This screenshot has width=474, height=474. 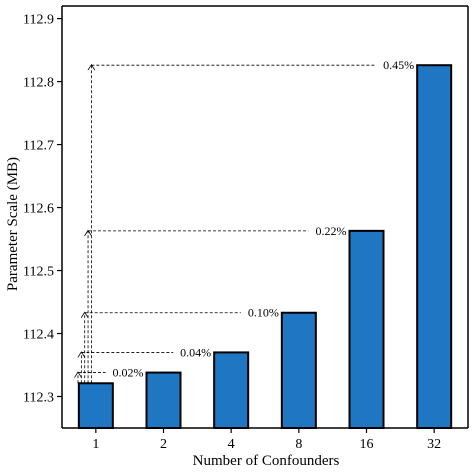 What do you see at coordinates (195, 352) in the screenshot?
I see `annotation-label-4: 0.04%` at bounding box center [195, 352].